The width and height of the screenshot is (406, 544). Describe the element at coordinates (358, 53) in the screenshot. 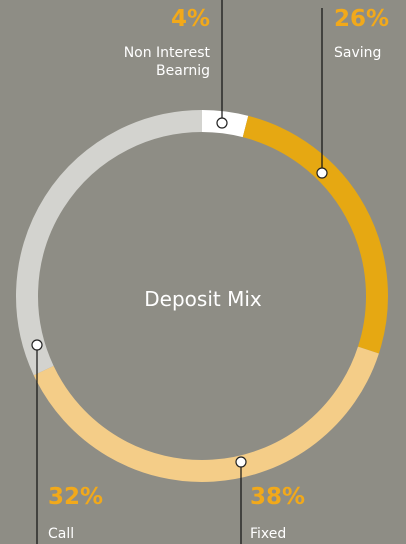

I see `category-label: Saving` at that location.